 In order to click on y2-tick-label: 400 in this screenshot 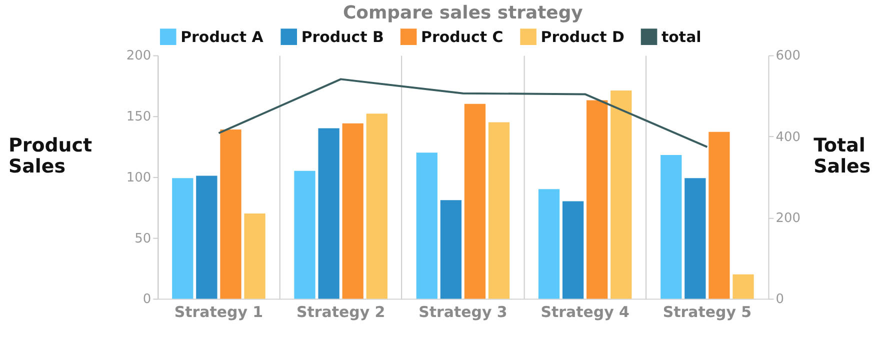, I will do `click(788, 137)`.